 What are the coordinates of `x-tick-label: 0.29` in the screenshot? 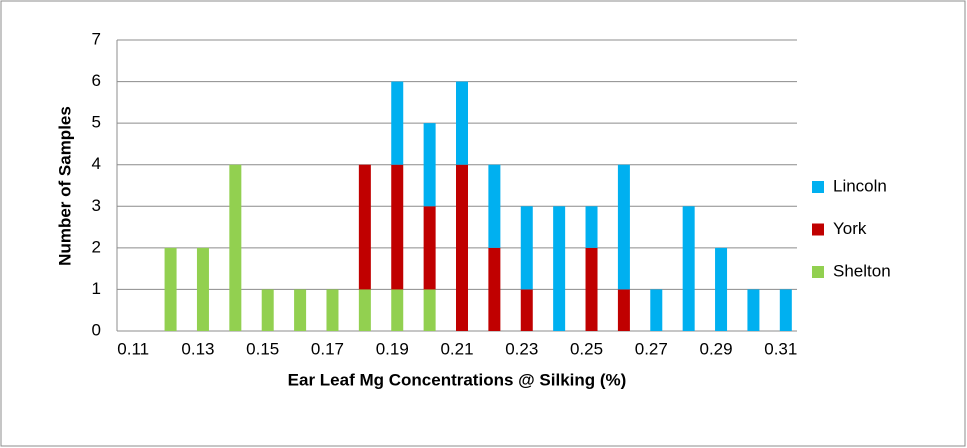 It's located at (716, 348).